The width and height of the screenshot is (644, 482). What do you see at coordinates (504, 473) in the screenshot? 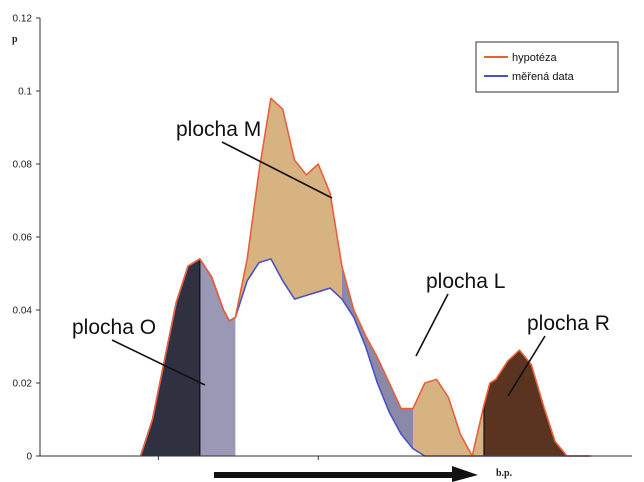
I see `x-axis-label: b.p.` at bounding box center [504, 473].